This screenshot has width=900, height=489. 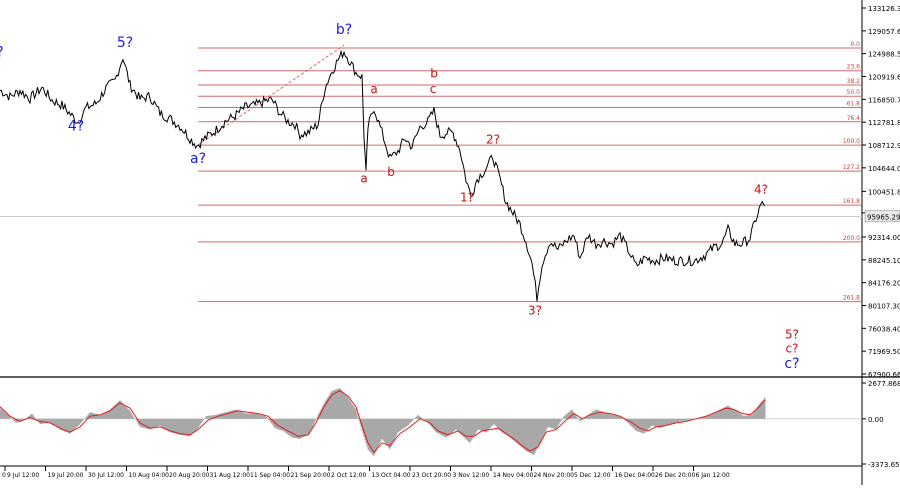 What do you see at coordinates (554, 475) in the screenshot?
I see `time-tick-label: 24 Nov 20:00` at bounding box center [554, 475].